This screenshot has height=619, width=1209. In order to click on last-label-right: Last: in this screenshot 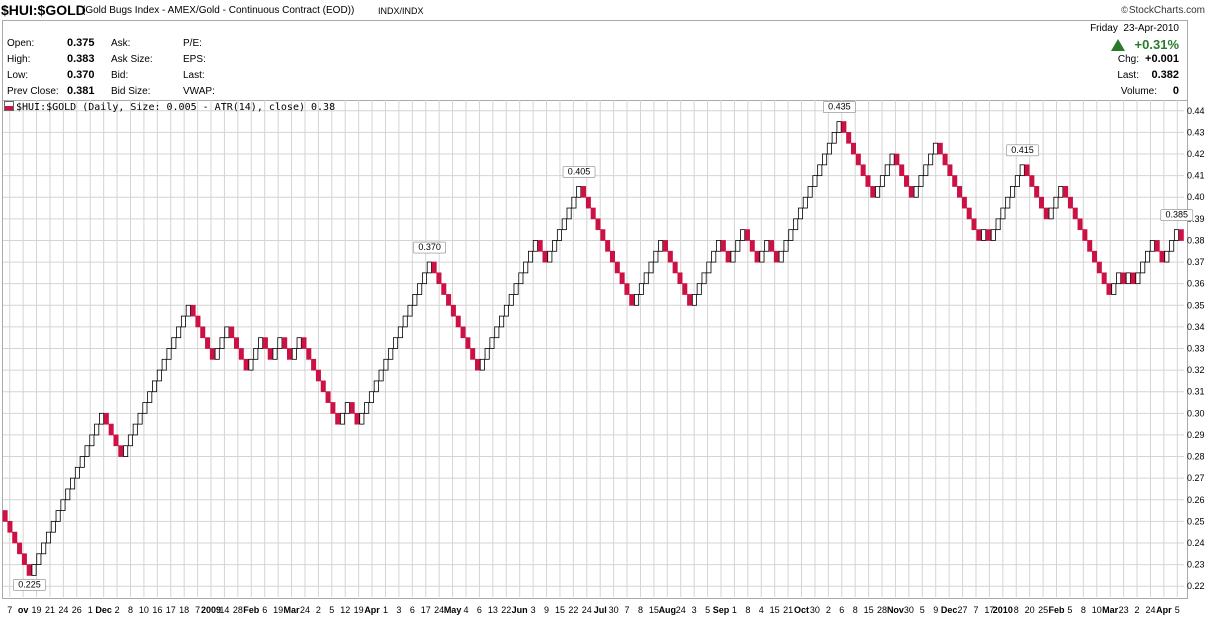, I will do `click(1128, 75)`.